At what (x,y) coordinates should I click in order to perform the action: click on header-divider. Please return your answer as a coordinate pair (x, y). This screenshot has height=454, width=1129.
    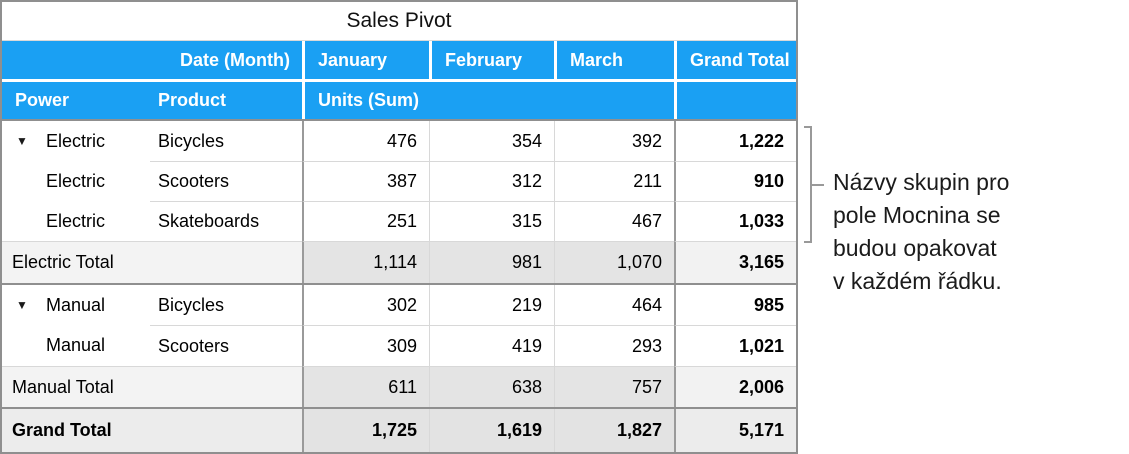
    Looking at the image, I should click on (399, 80).